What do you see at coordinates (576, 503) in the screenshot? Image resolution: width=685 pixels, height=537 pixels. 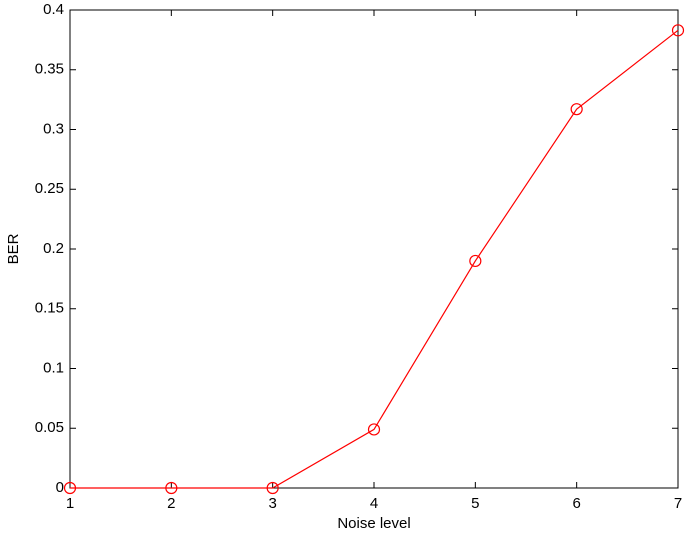 I see `x-tick-label: 6` at bounding box center [576, 503].